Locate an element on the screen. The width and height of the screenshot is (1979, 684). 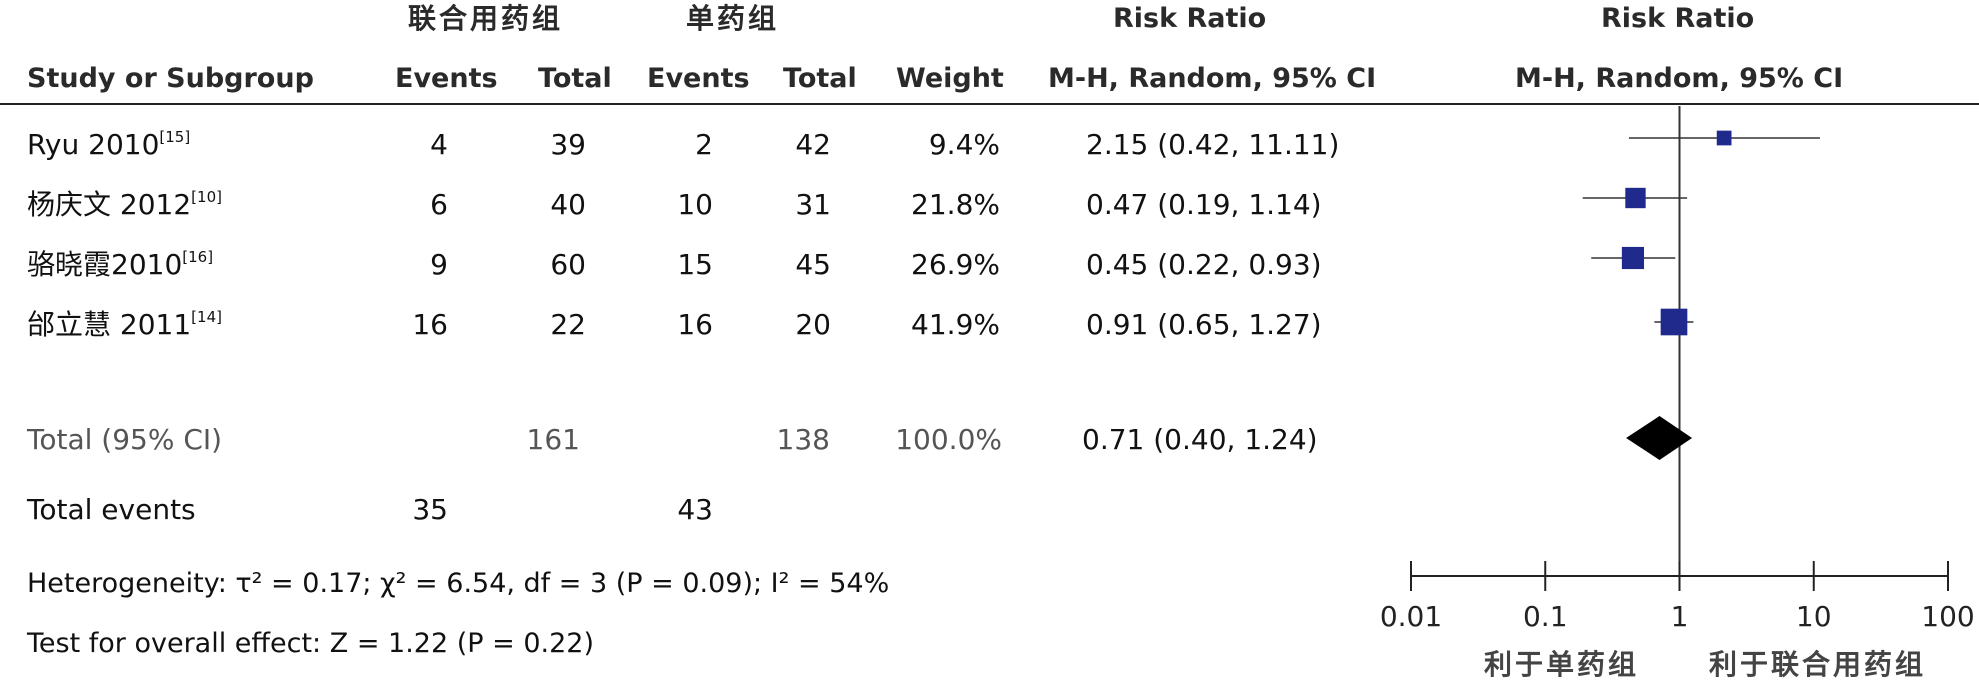
x-tick-label: 10 is located at coordinates (1814, 616).